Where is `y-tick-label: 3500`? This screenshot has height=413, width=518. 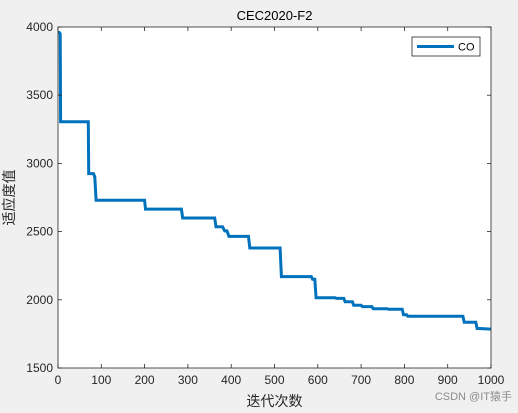 y-tick-label: 3500 is located at coordinates (39, 95).